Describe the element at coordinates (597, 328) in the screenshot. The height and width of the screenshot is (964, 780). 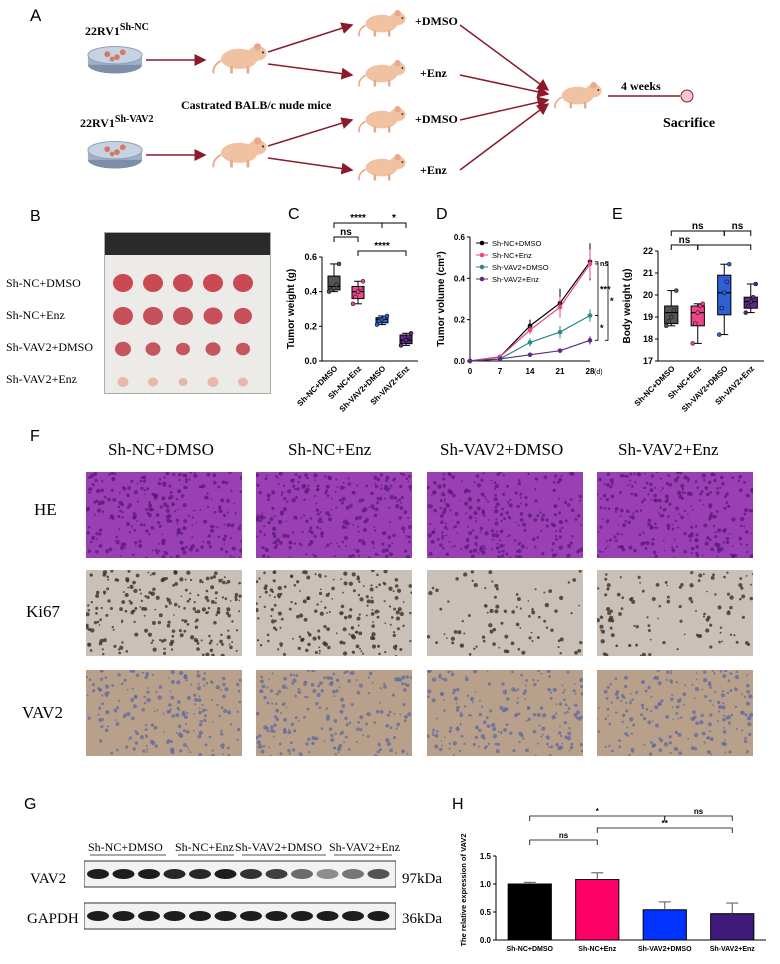
I see `significance-bracket` at that location.